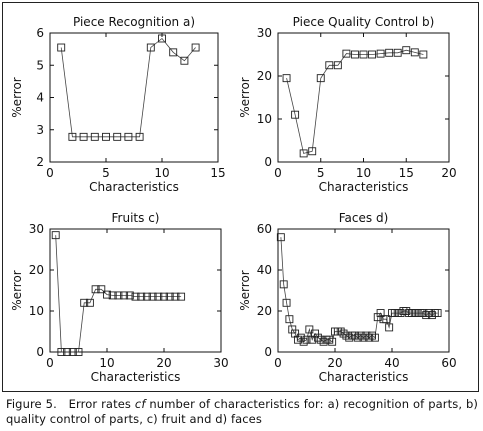  I want to click on chart-c-y-tick-label: 20, so click(36, 270).